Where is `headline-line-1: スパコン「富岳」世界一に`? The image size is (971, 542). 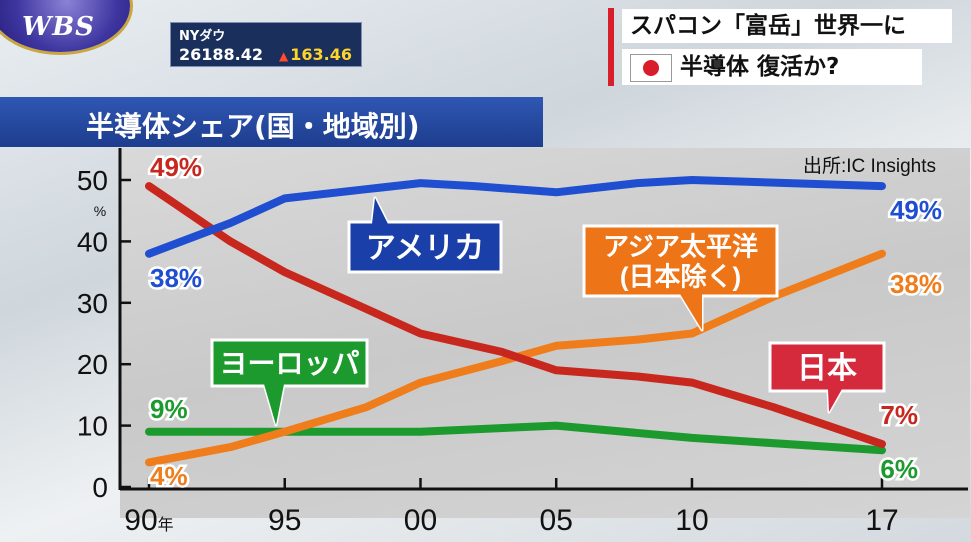
headline-line-1: スパコン「富岳」世界一に is located at coordinates (787, 26).